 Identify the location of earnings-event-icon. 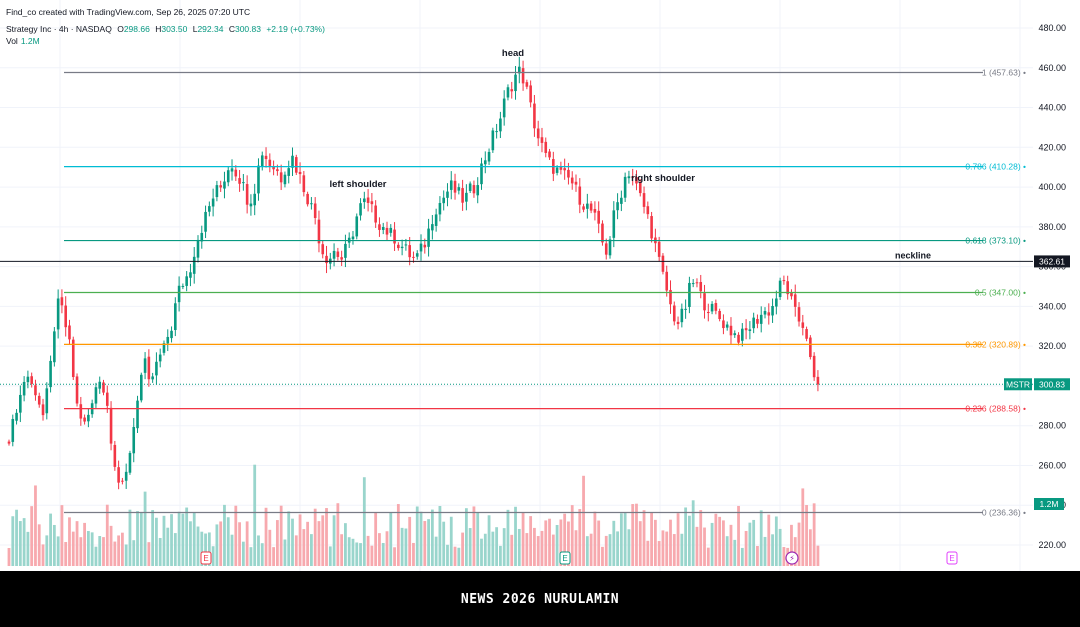
(565, 558).